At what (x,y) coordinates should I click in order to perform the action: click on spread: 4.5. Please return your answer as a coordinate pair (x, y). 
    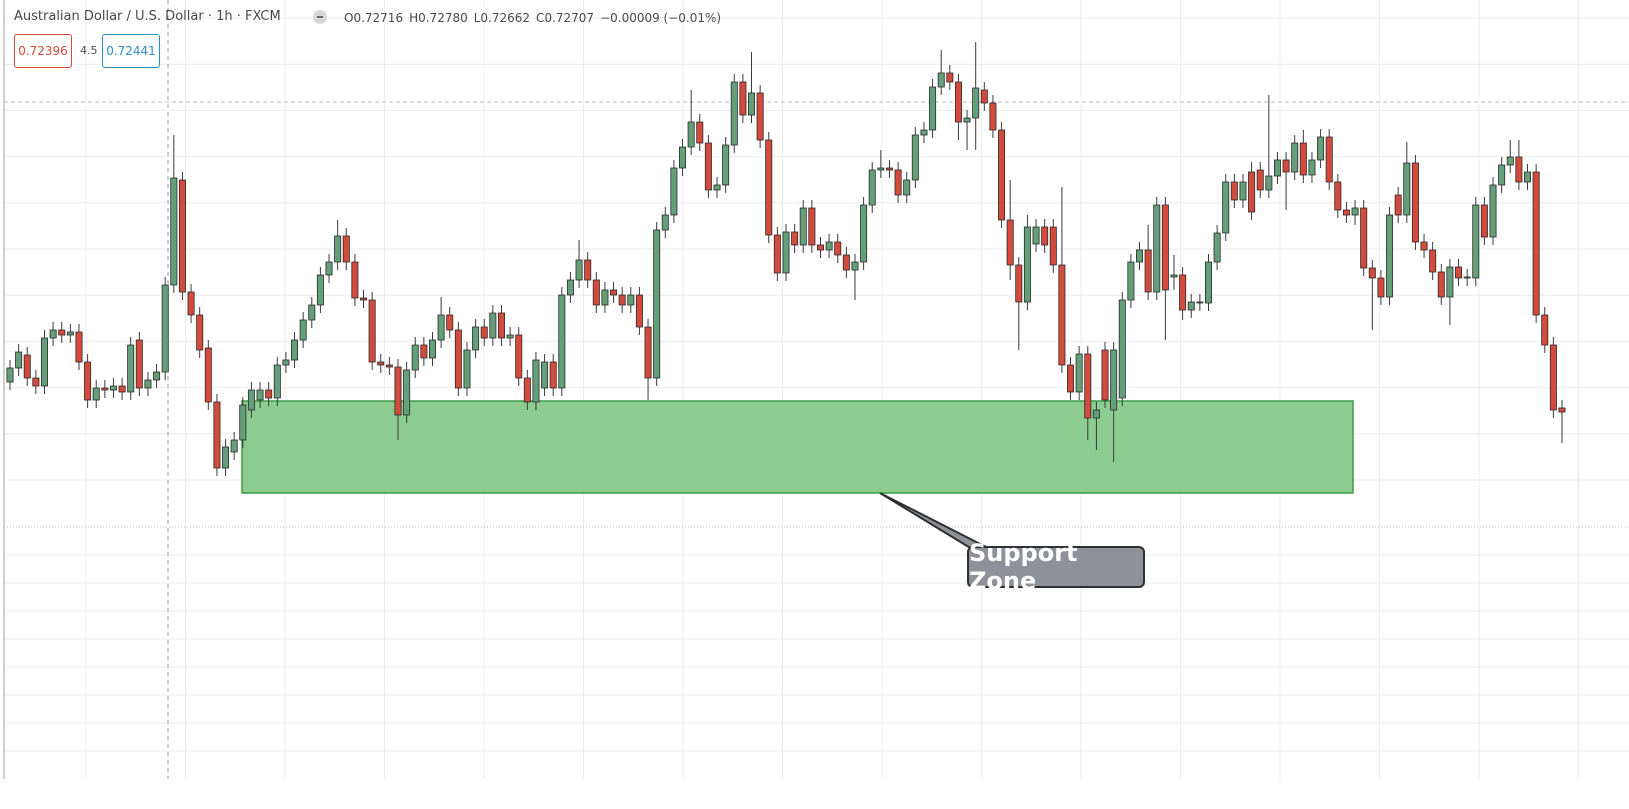
    Looking at the image, I should click on (89, 50).